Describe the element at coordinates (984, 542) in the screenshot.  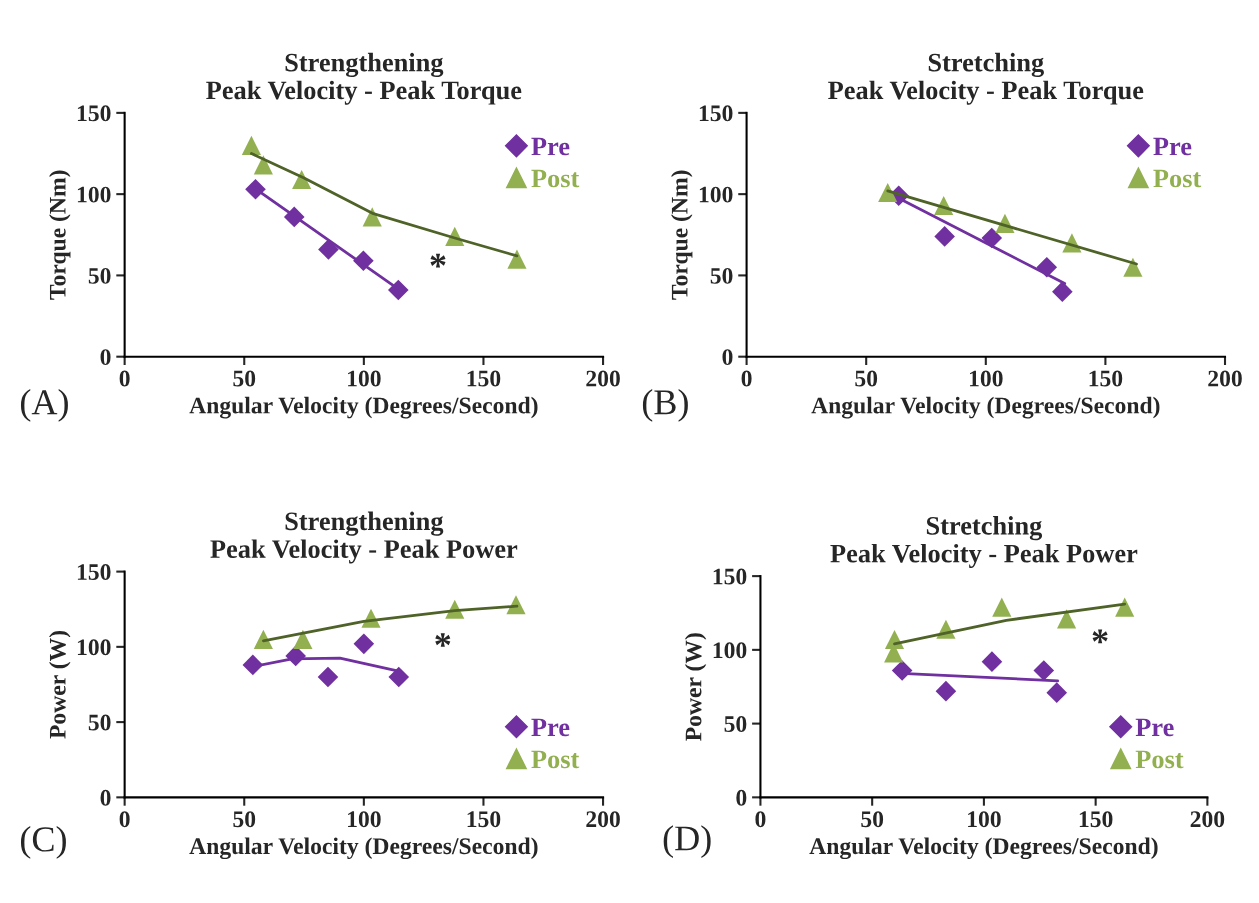
I see `chart-title: Stretching Peak Velocity - Peak Power` at that location.